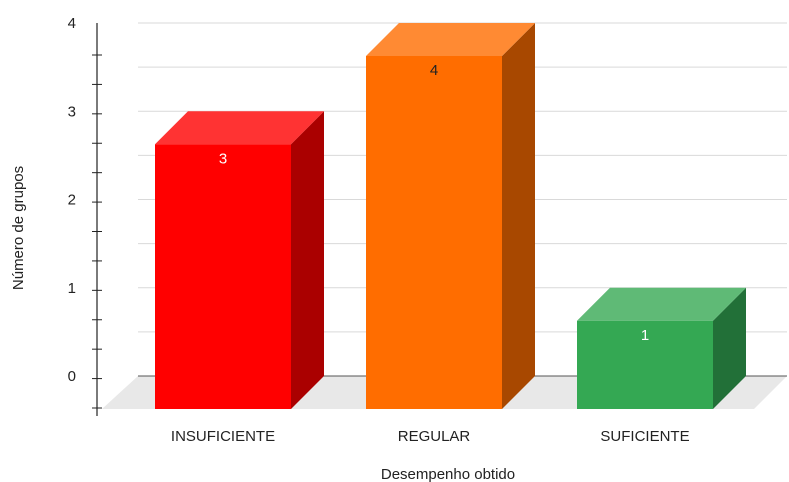 The height and width of the screenshot is (482, 789). I want to click on x-tick-label: REGULAR, so click(434, 436).